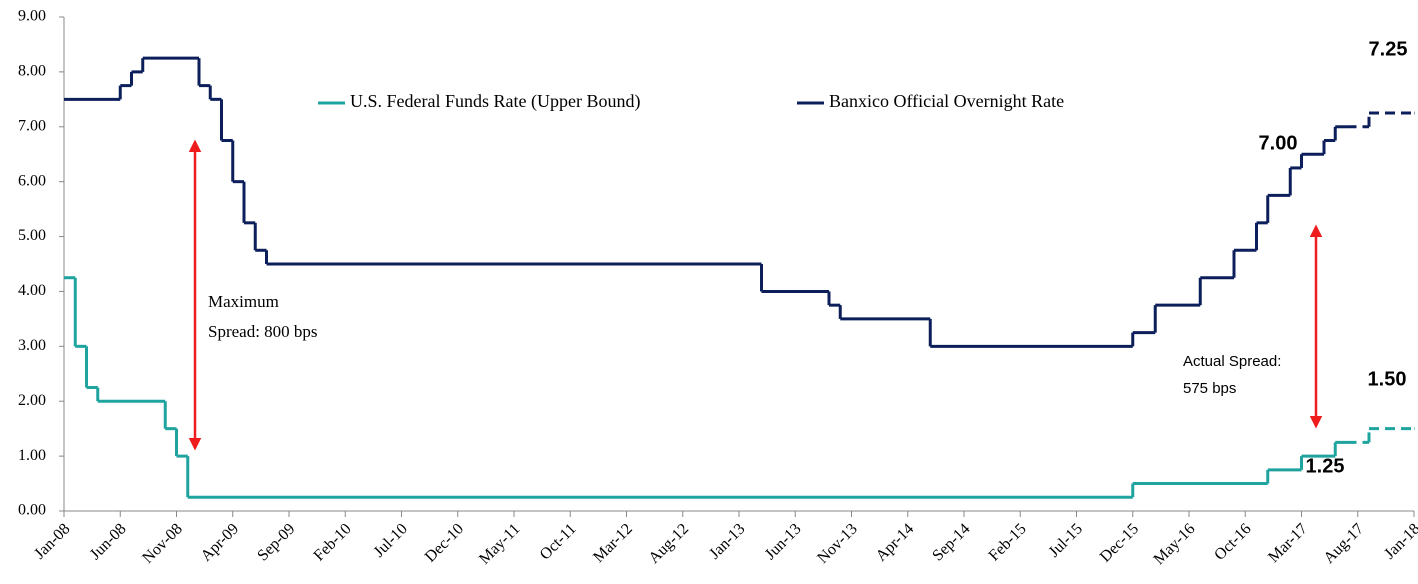 The image size is (1418, 584). Describe the element at coordinates (108, 541) in the screenshot. I see `x-tick-label: Jun-08` at that location.